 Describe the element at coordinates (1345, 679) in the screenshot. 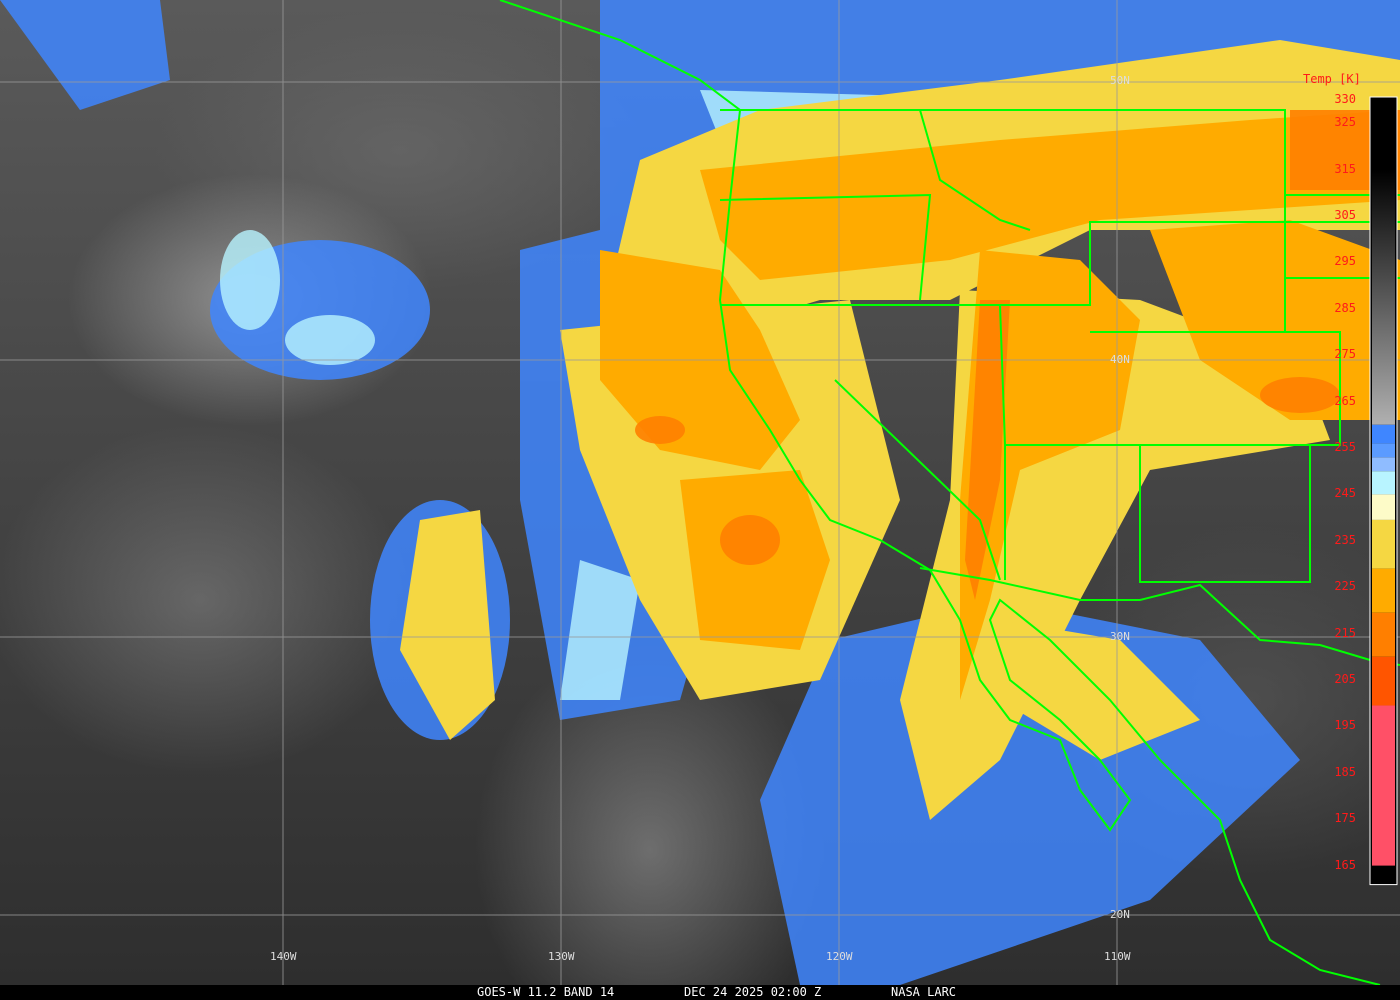

I see `colorbar-tick-label: 205` at that location.